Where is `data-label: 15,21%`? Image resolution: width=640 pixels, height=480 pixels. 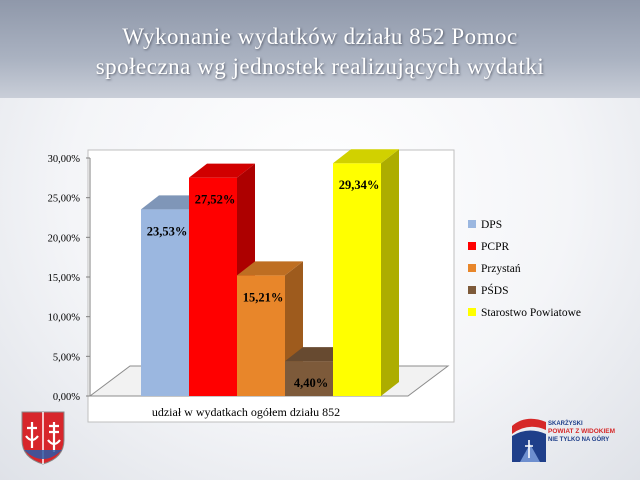
data-label: 15,21% is located at coordinates (263, 297).